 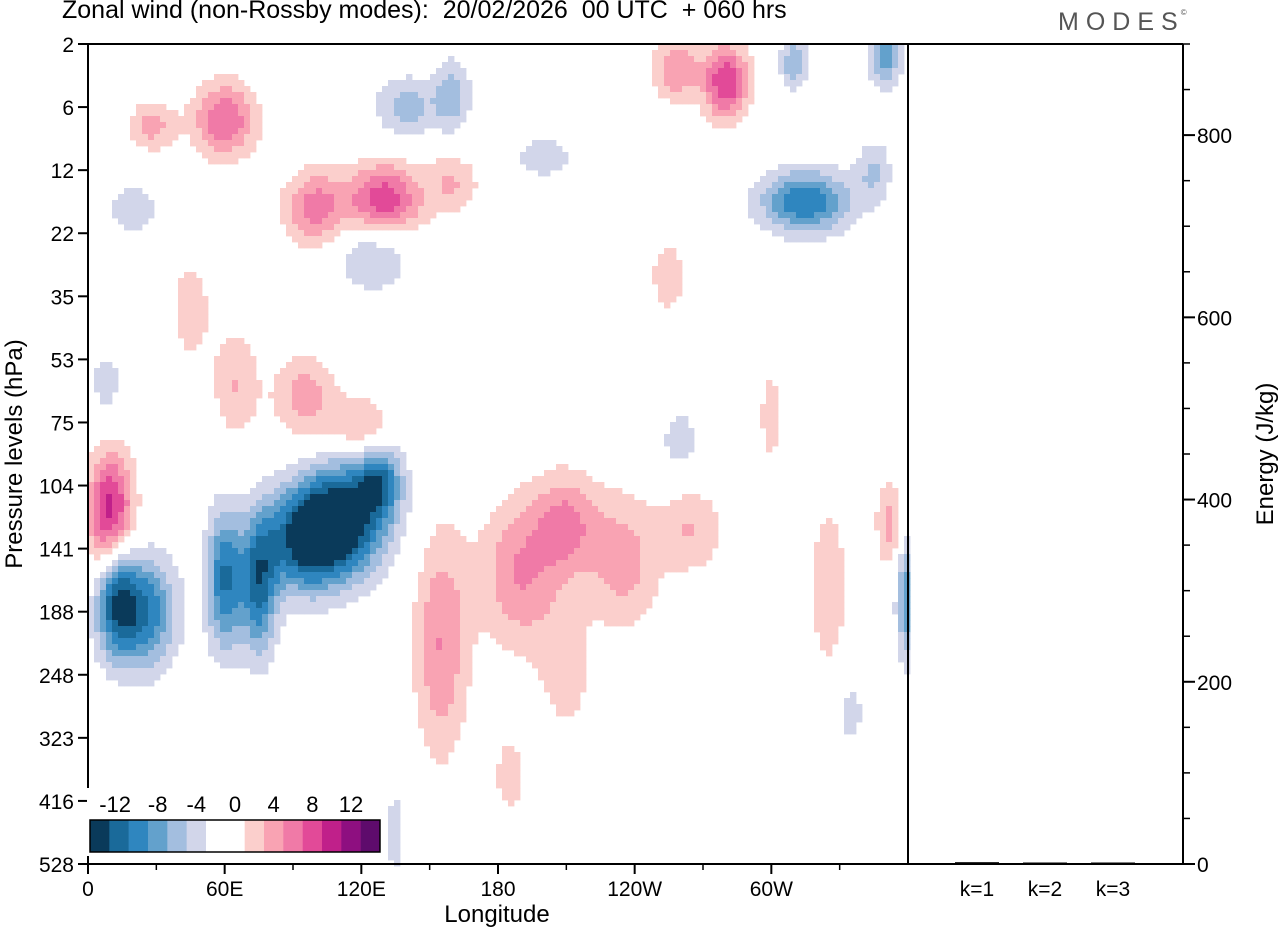 What do you see at coordinates (197, 804) in the screenshot?
I see `colorbar-label: -4` at bounding box center [197, 804].